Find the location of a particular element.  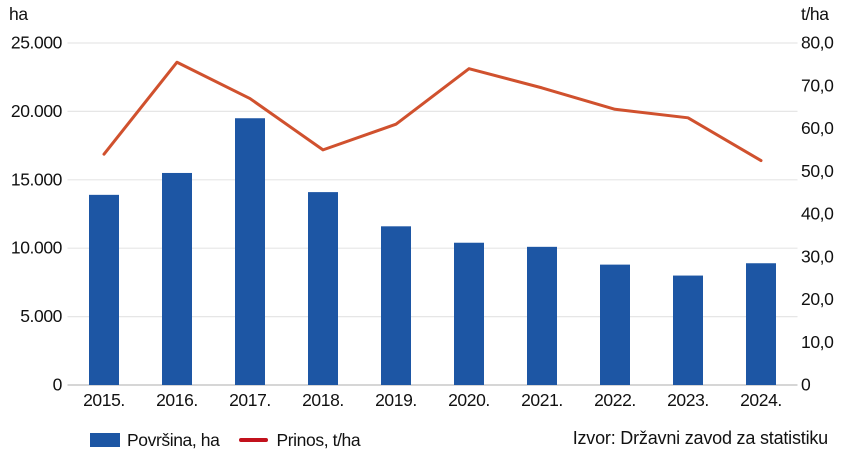

bar-2015 is located at coordinates (104, 289).